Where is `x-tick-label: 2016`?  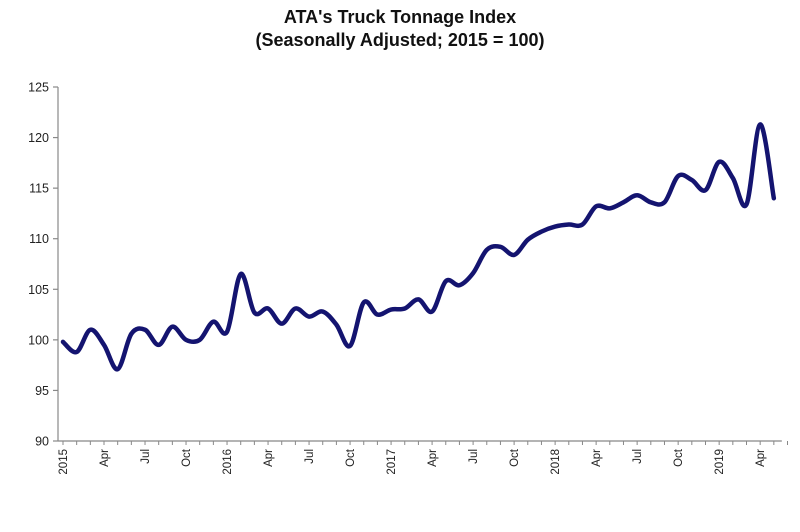
x-tick-label: 2016 is located at coordinates (228, 462).